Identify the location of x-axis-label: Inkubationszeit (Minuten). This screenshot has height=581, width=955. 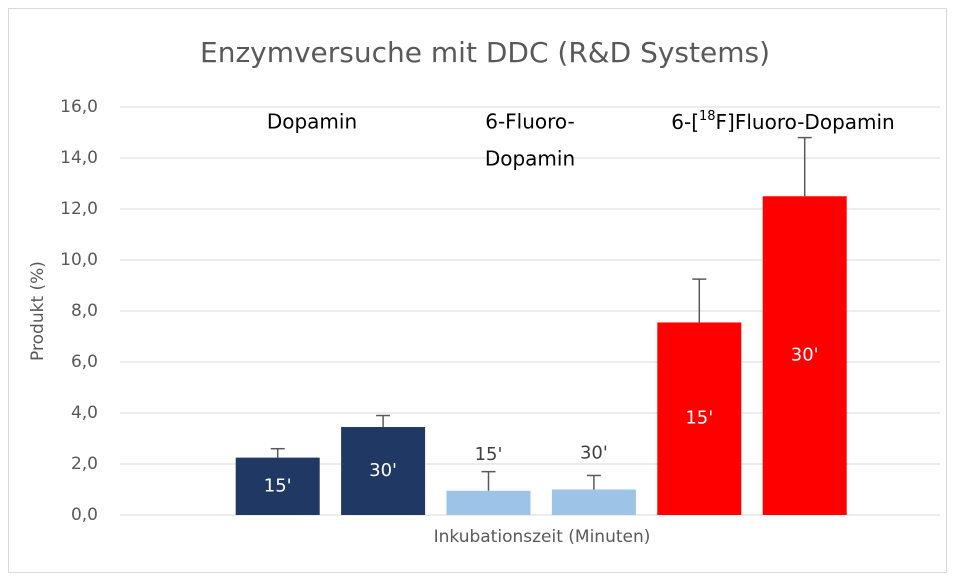
(542, 537).